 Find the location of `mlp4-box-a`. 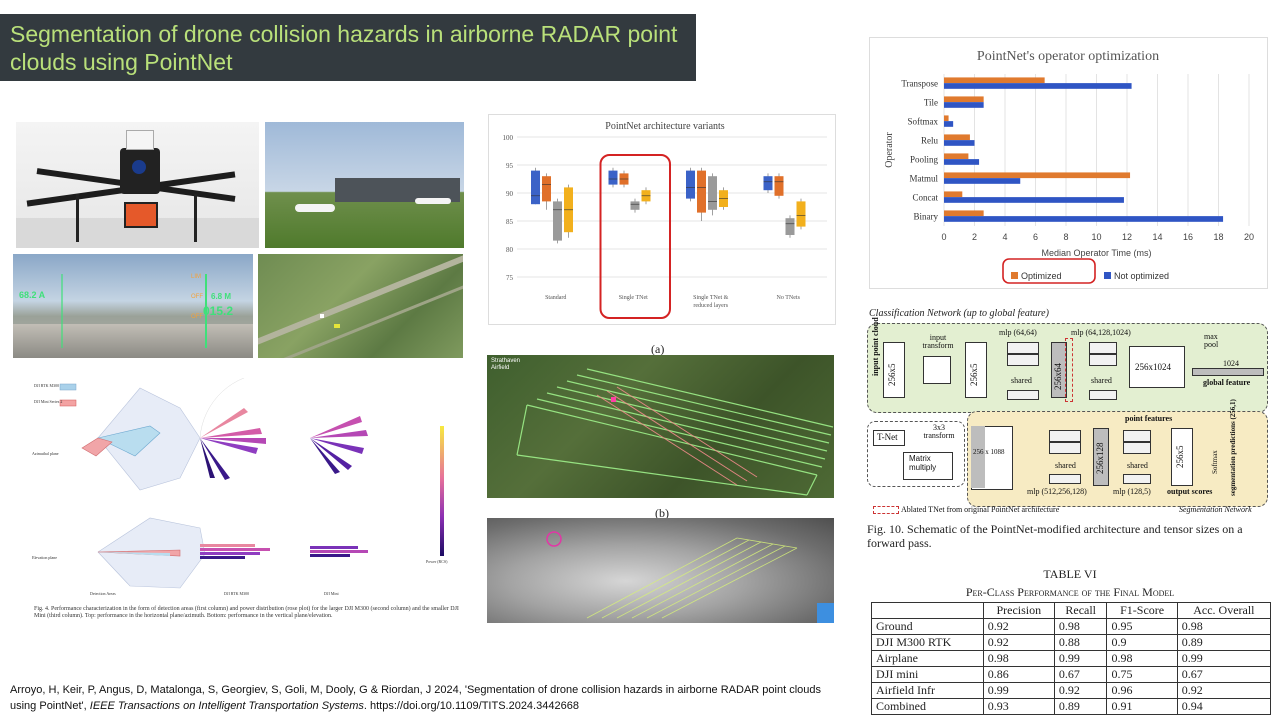

mlp4-box-a is located at coordinates (1137, 436).